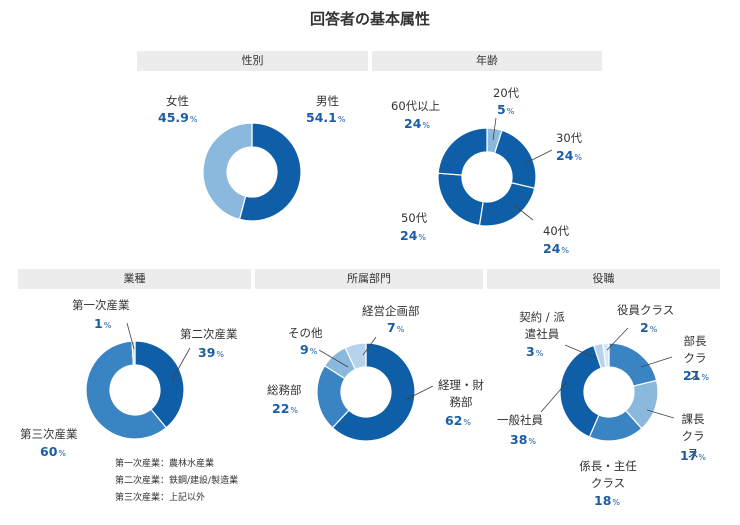 This screenshot has height=525, width=740. I want to click on label-industry-primary: 第一次産業, so click(101, 305).